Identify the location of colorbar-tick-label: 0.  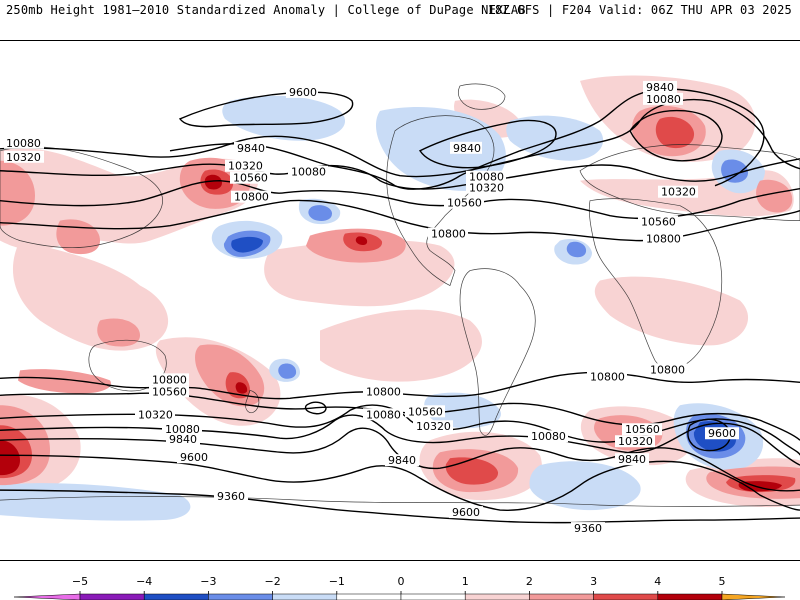
(401, 581).